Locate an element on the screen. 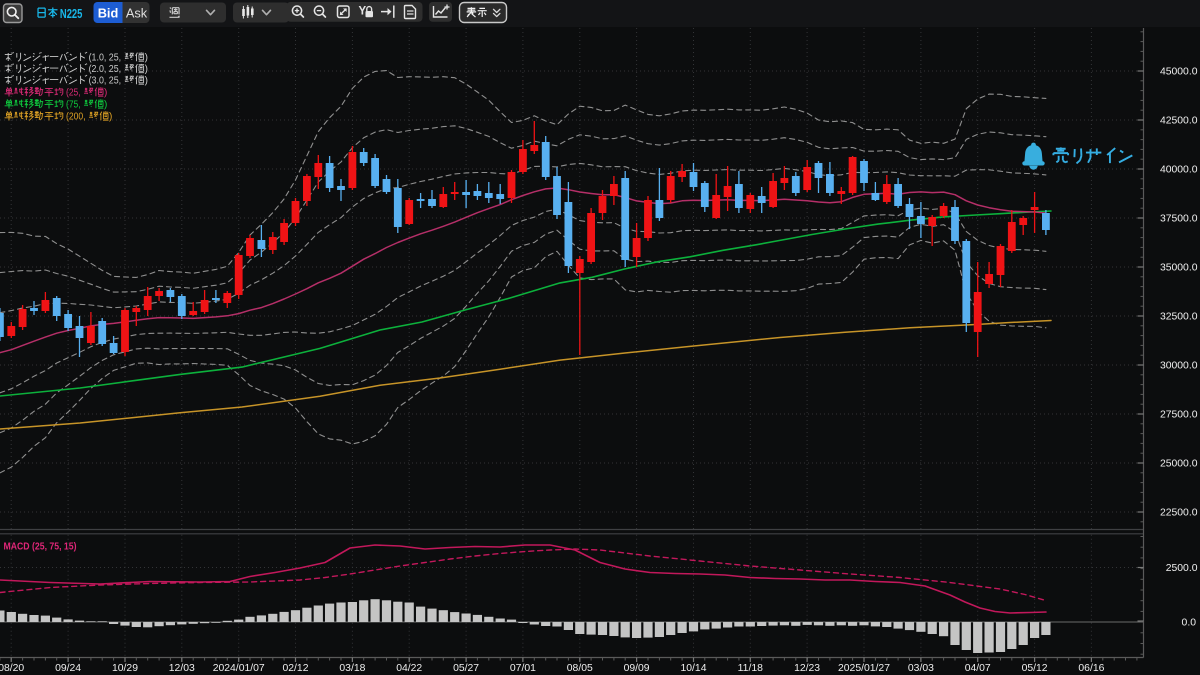 The image size is (1200, 675). svg-text: (3.0, 25, is located at coordinates (106, 80).